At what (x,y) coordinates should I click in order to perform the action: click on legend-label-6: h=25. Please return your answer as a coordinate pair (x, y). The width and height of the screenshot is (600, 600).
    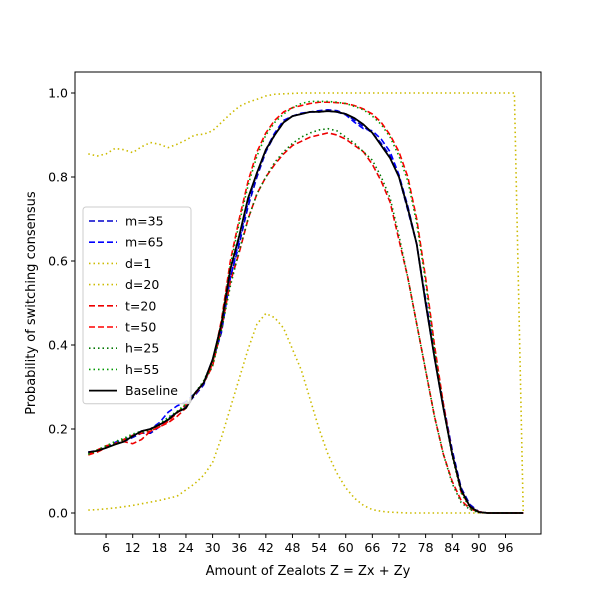
    Looking at the image, I should click on (142, 348).